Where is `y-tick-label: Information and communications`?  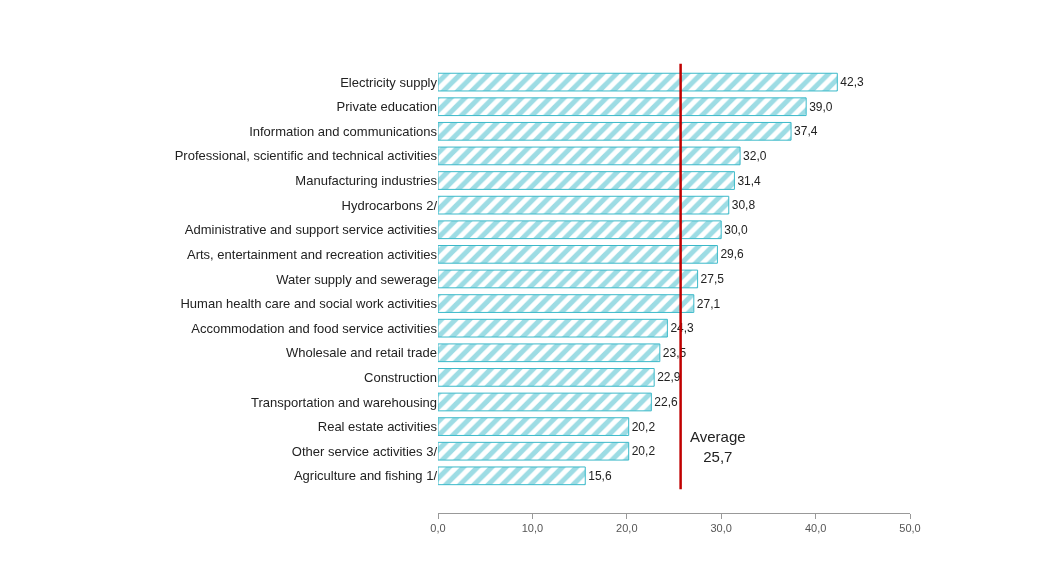
y-tick-label: Information and communications is located at coordinates (343, 131).